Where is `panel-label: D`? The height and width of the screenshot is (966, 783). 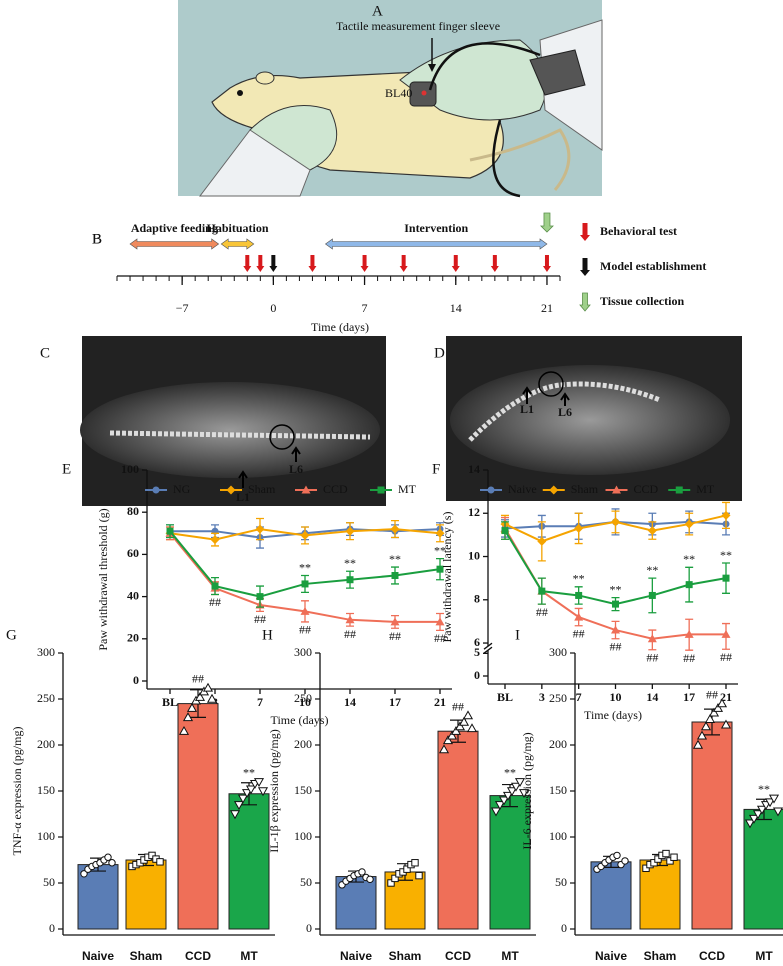
panel-label: D is located at coordinates (439, 353).